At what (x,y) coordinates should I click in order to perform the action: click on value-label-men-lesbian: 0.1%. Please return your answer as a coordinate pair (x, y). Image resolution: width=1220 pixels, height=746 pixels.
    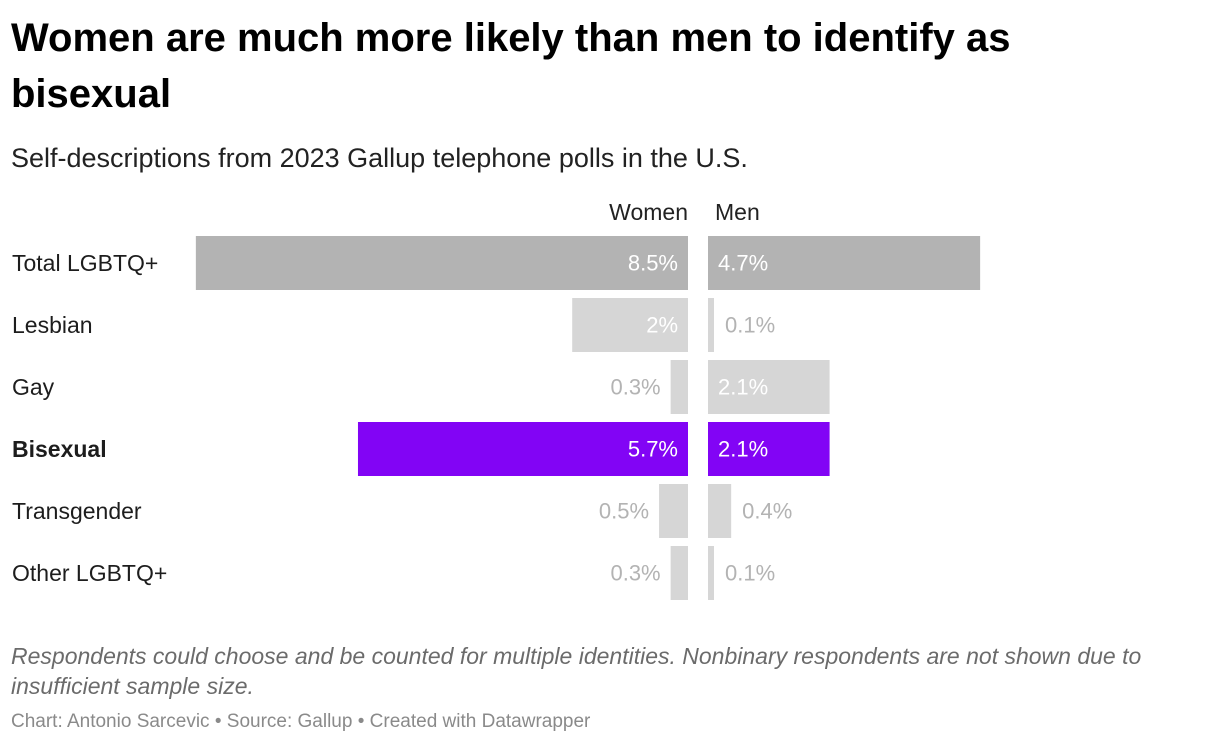
    Looking at the image, I should click on (750, 325).